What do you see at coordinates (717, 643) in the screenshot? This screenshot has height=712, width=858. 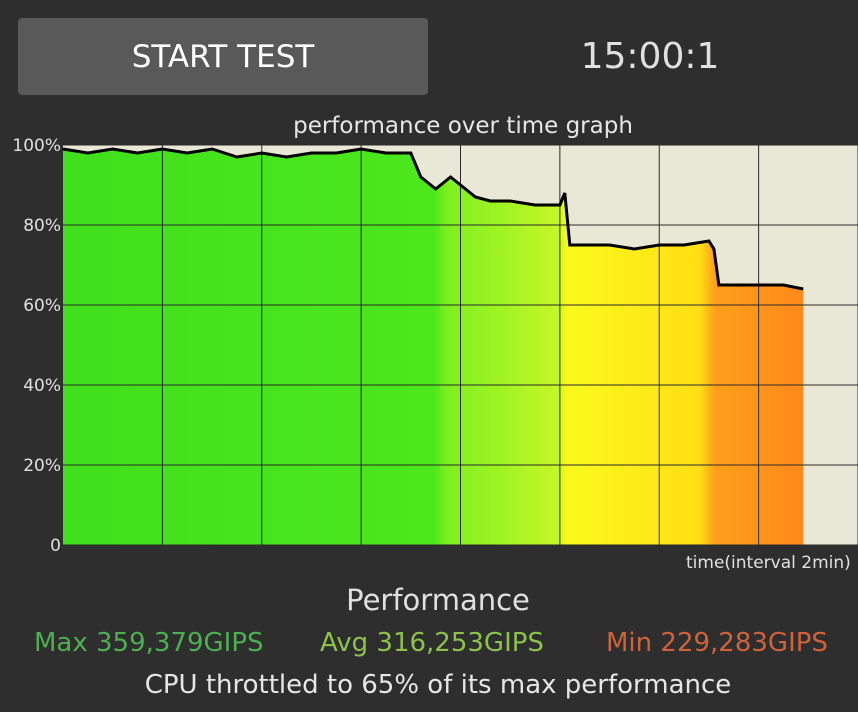 I see `min-performance: Min 229,283GIPS` at bounding box center [717, 643].